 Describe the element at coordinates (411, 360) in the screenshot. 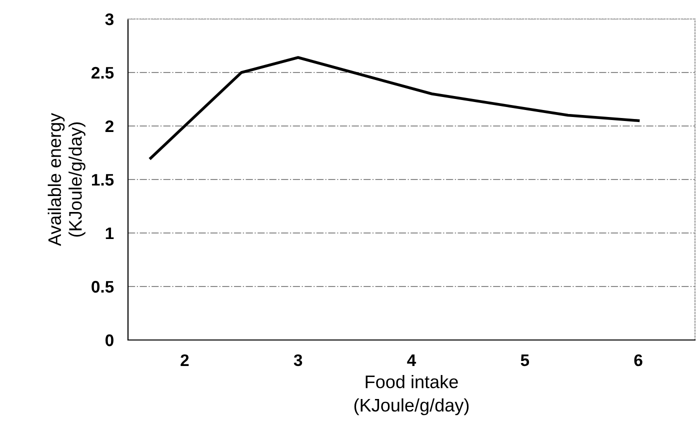

I see `x-tick-label: 4` at that location.